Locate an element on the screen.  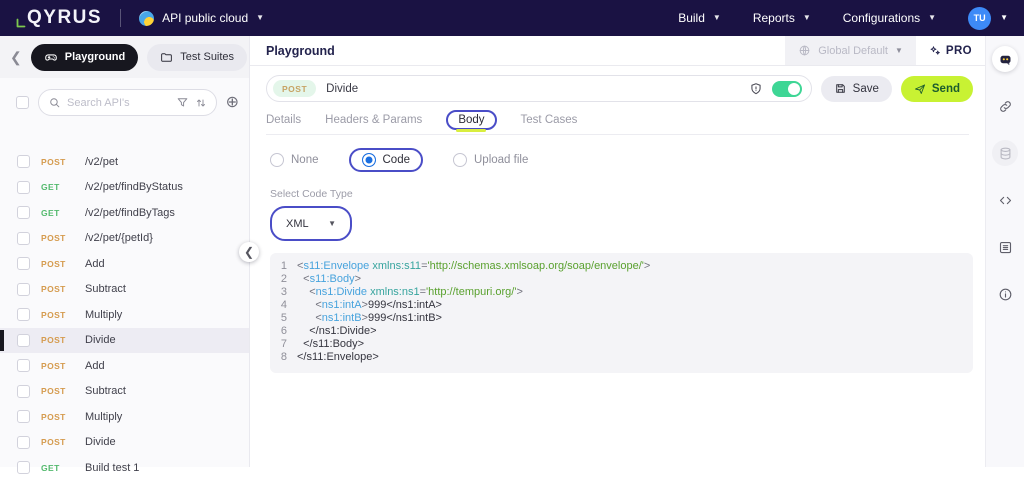
workspace-label: API public cloud is located at coordinates (205, 18).